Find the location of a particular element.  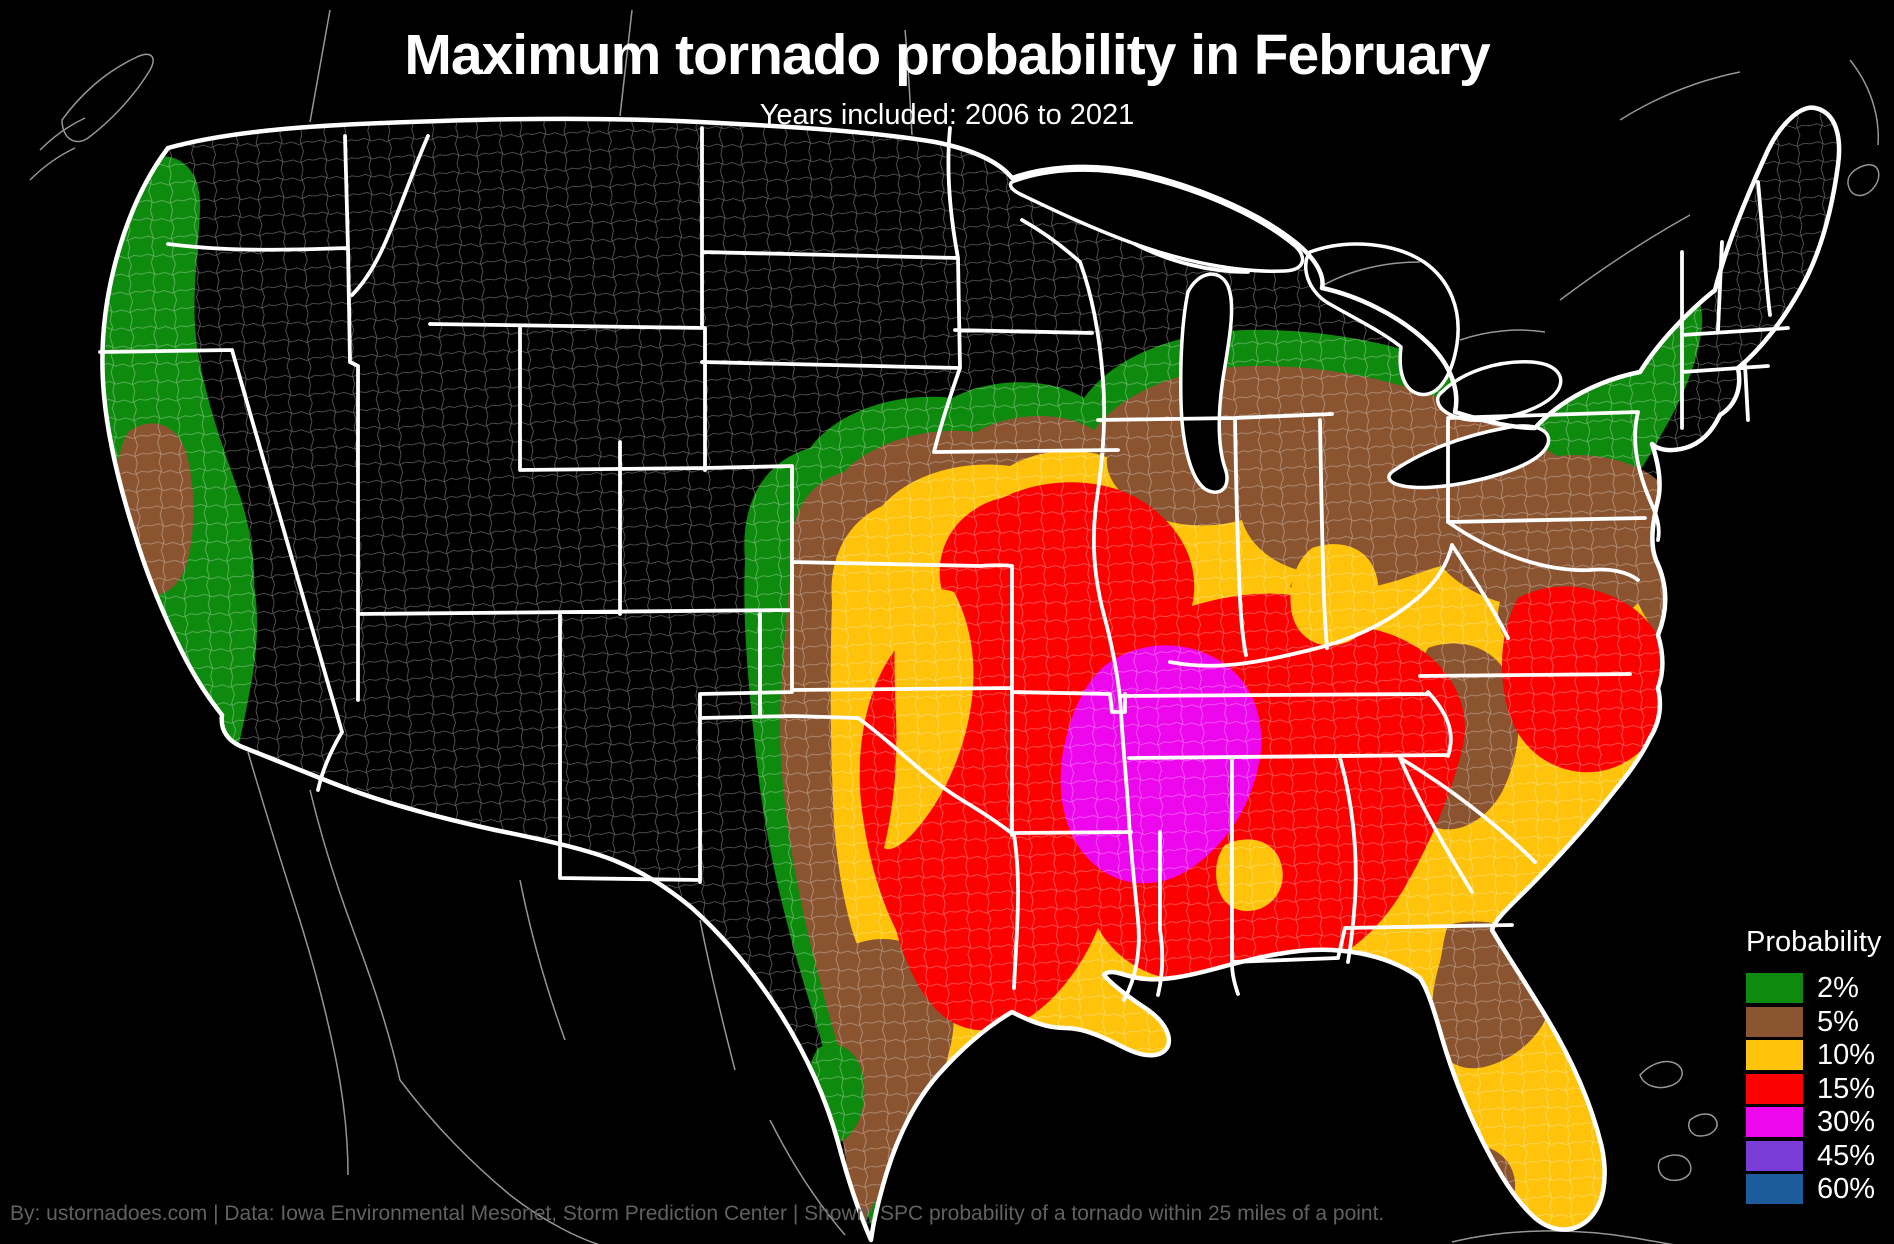

legend-label: 10% is located at coordinates (1846, 1055).